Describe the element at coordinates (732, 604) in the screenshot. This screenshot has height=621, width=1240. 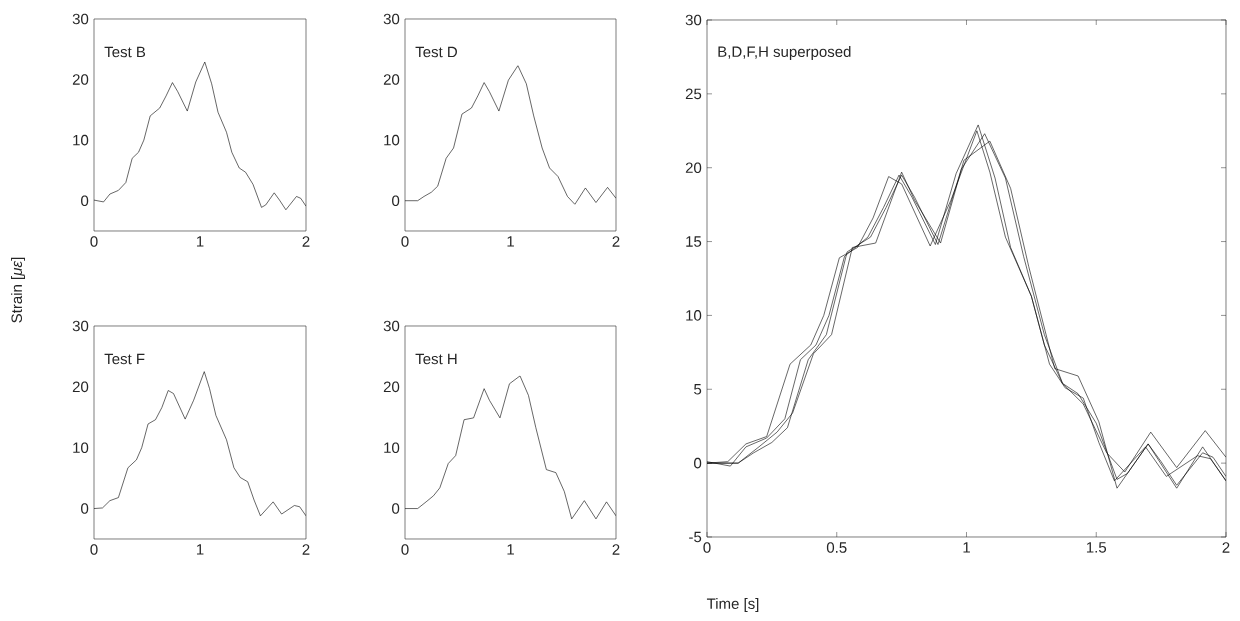
I see `x-axis-title: Time [s]` at that location.